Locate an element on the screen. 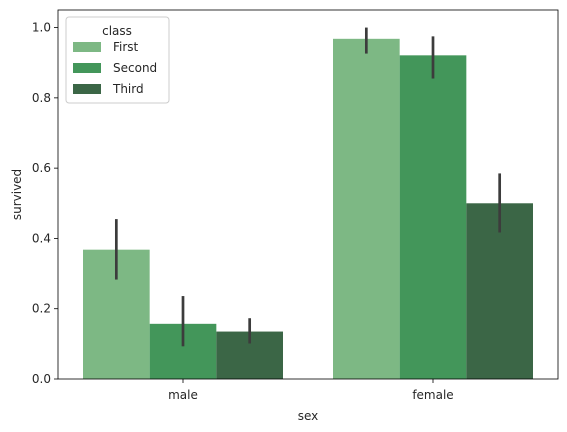  legend-label-third: Third is located at coordinates (128, 89).